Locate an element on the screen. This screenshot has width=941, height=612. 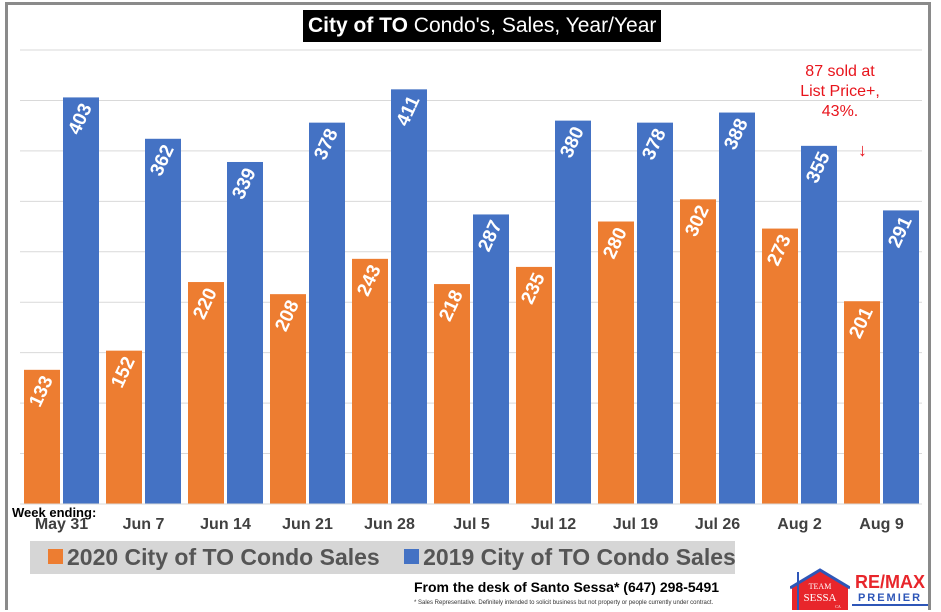
legend-swatch-2019 is located at coordinates (412, 557).